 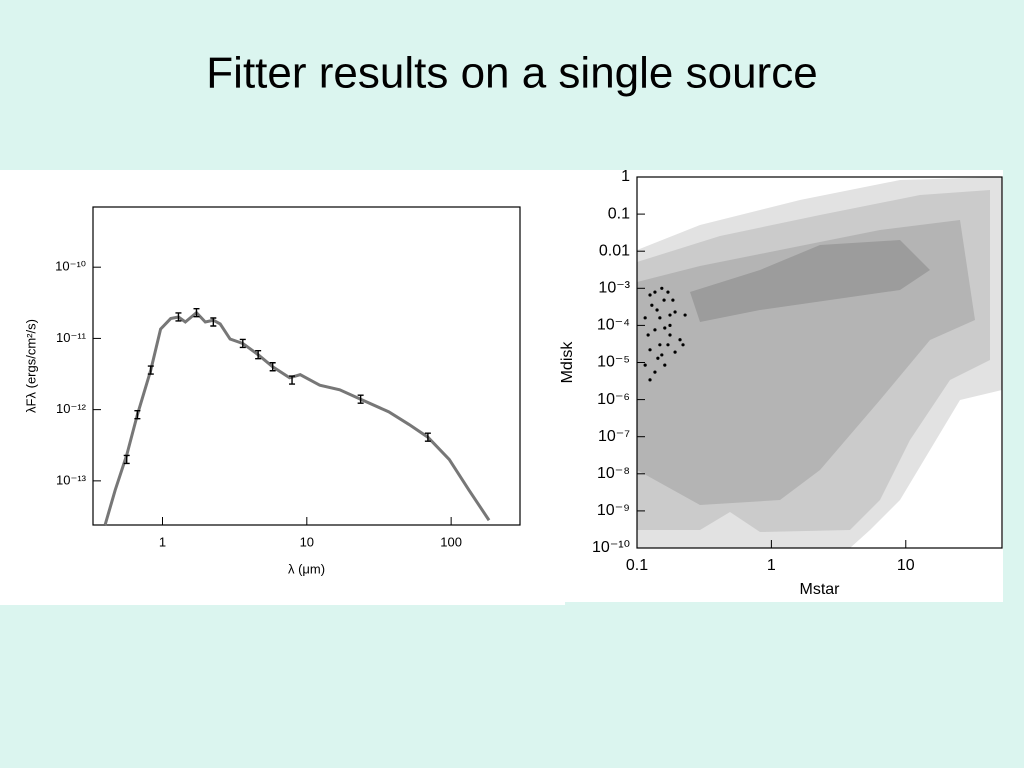 What do you see at coordinates (297, 418) in the screenshot?
I see `model-curve` at bounding box center [297, 418].